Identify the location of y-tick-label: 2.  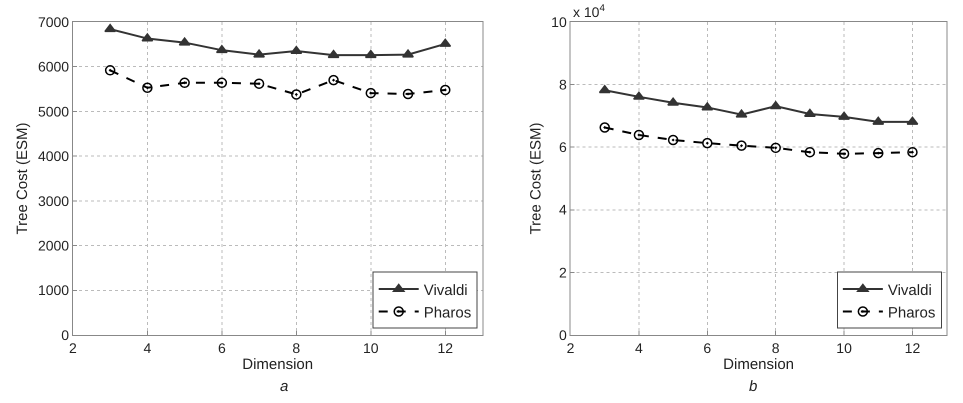
(562, 272).